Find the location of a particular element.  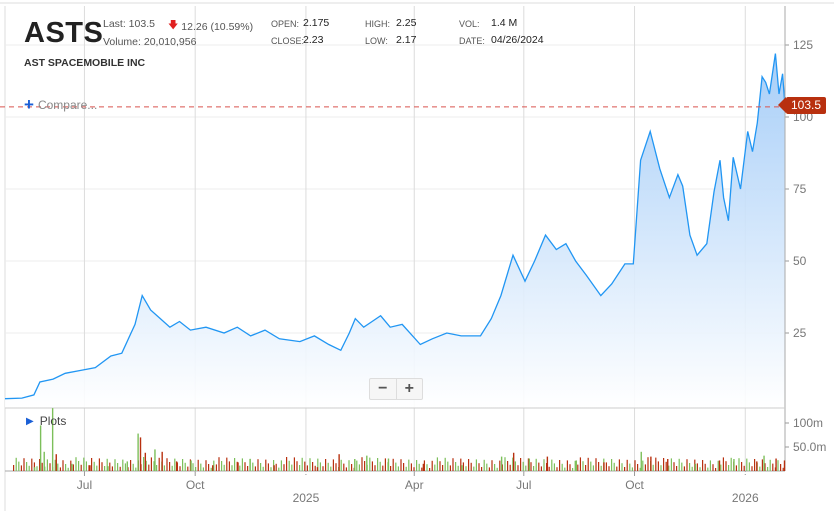

volume-tick-label: 100m is located at coordinates (808, 423).